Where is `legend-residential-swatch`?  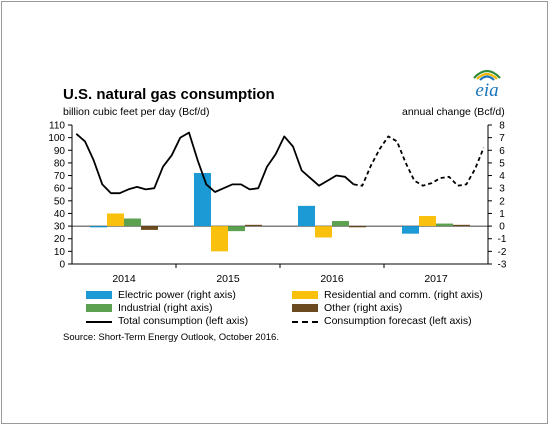
legend-residential-swatch is located at coordinates (305, 295).